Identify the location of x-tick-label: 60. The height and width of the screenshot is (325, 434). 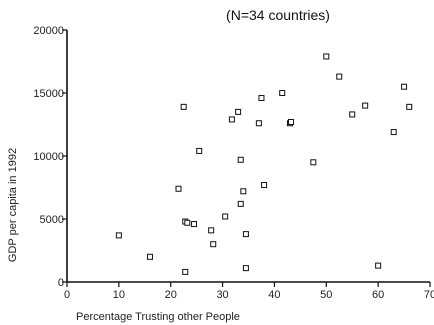
(378, 295).